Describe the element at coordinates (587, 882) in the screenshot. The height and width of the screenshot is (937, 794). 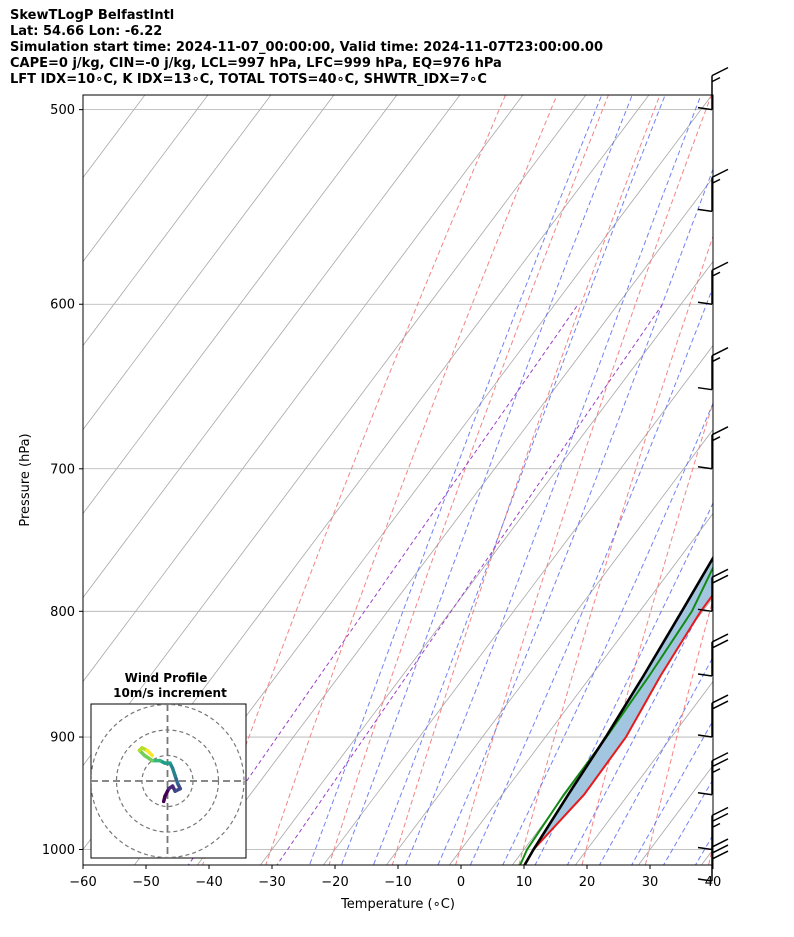
I see `x-tick-label: 20` at that location.